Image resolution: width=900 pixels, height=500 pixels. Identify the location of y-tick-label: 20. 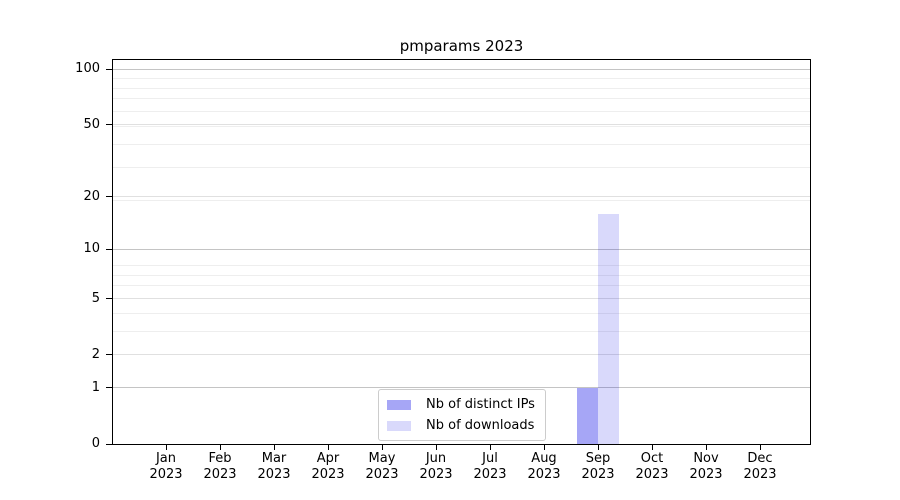
(91, 196).